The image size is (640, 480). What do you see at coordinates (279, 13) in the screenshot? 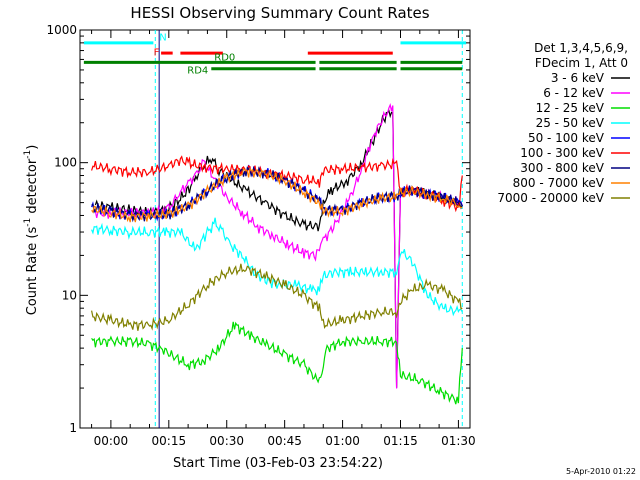
I see `chart-title: HESSI Observing Summary Count Rates` at bounding box center [279, 13].